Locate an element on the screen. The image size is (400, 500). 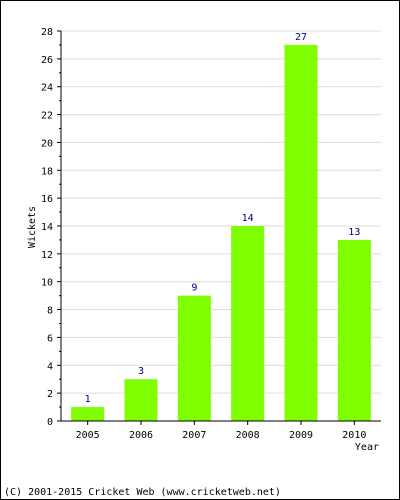
x-tick-label: 2010 is located at coordinates (354, 435).